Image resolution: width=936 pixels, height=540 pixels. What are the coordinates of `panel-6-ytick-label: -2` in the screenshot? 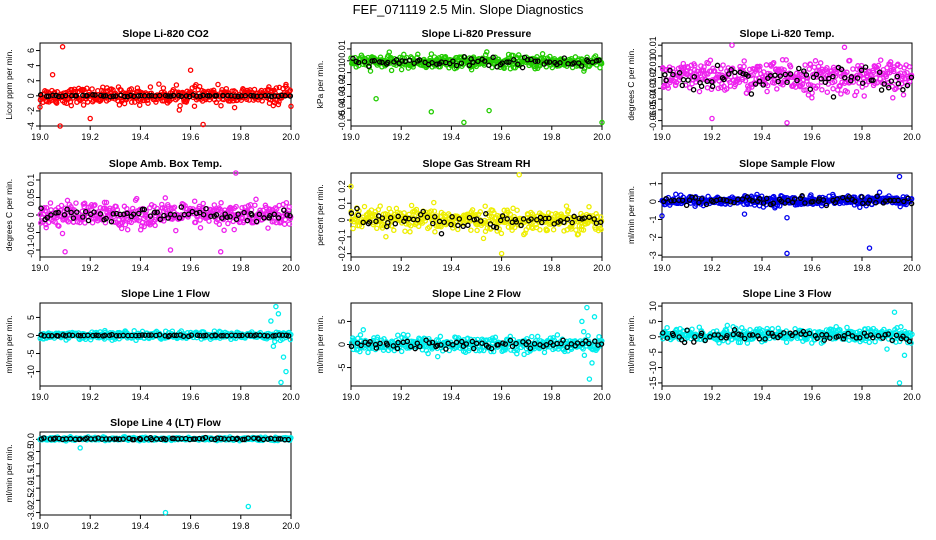 It's located at (653, 237).